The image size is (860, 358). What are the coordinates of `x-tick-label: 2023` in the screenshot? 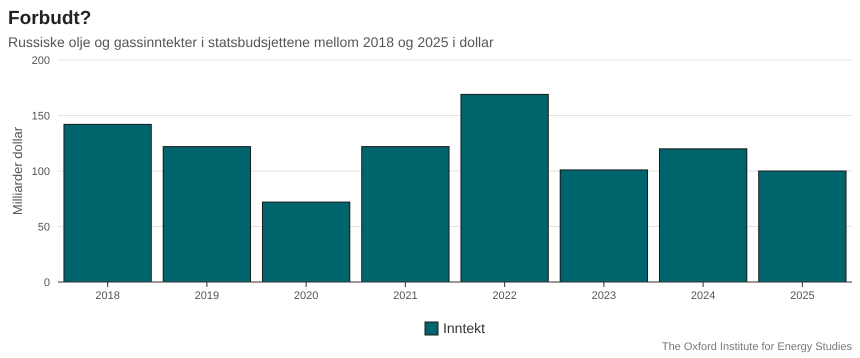 It's located at (604, 296).